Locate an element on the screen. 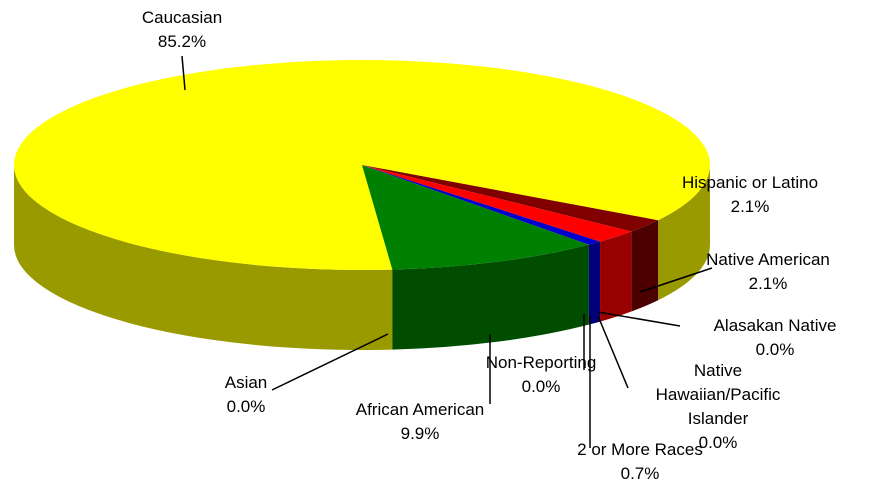  category-label: Asian is located at coordinates (246, 382).